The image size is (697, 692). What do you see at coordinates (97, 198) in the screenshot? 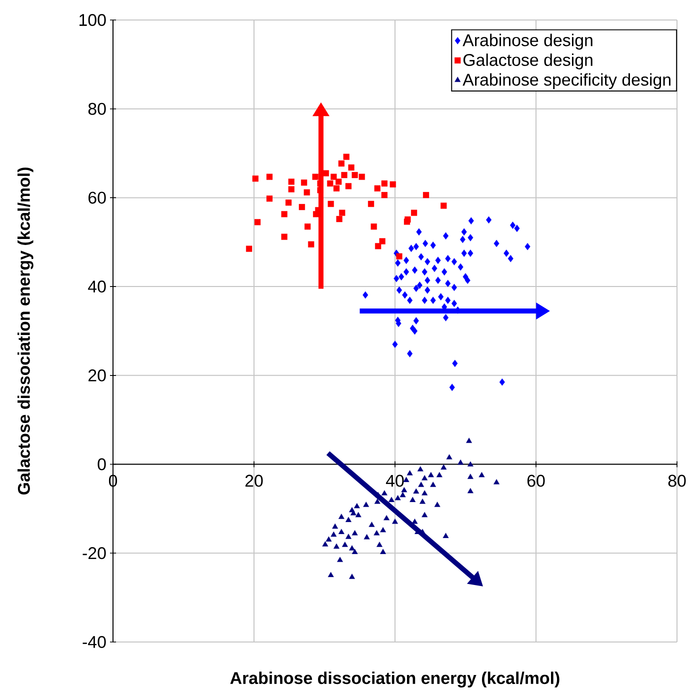
I see `y-tick-label: 60` at bounding box center [97, 198].